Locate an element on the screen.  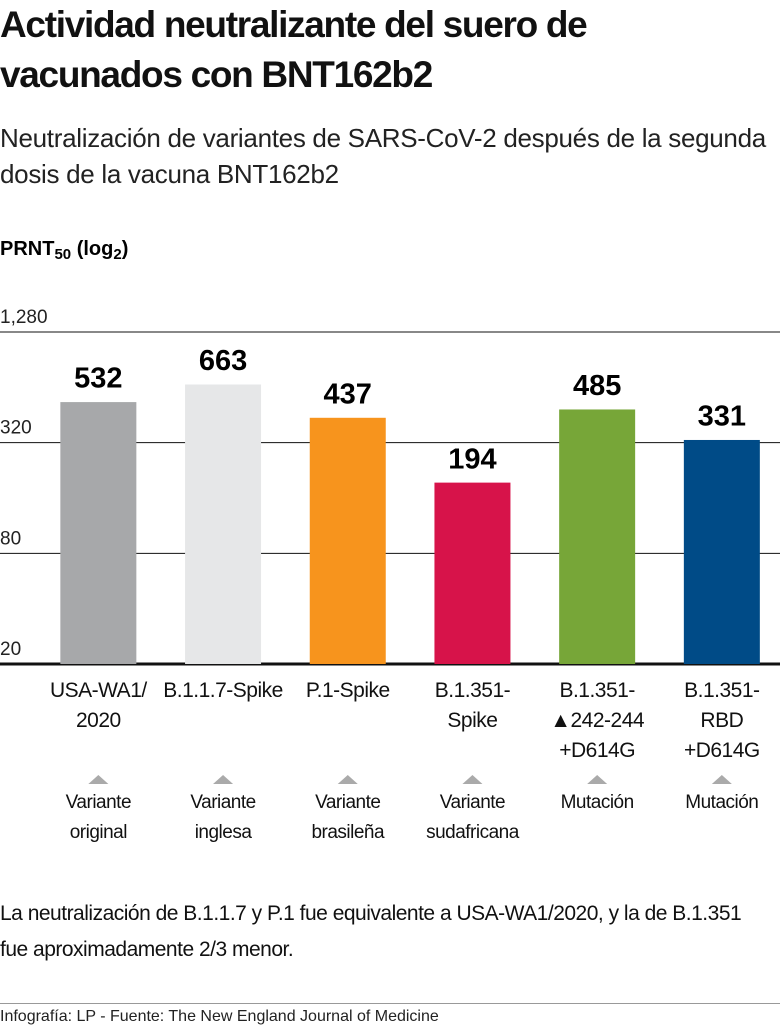
value-label: 485 is located at coordinates (597, 386).